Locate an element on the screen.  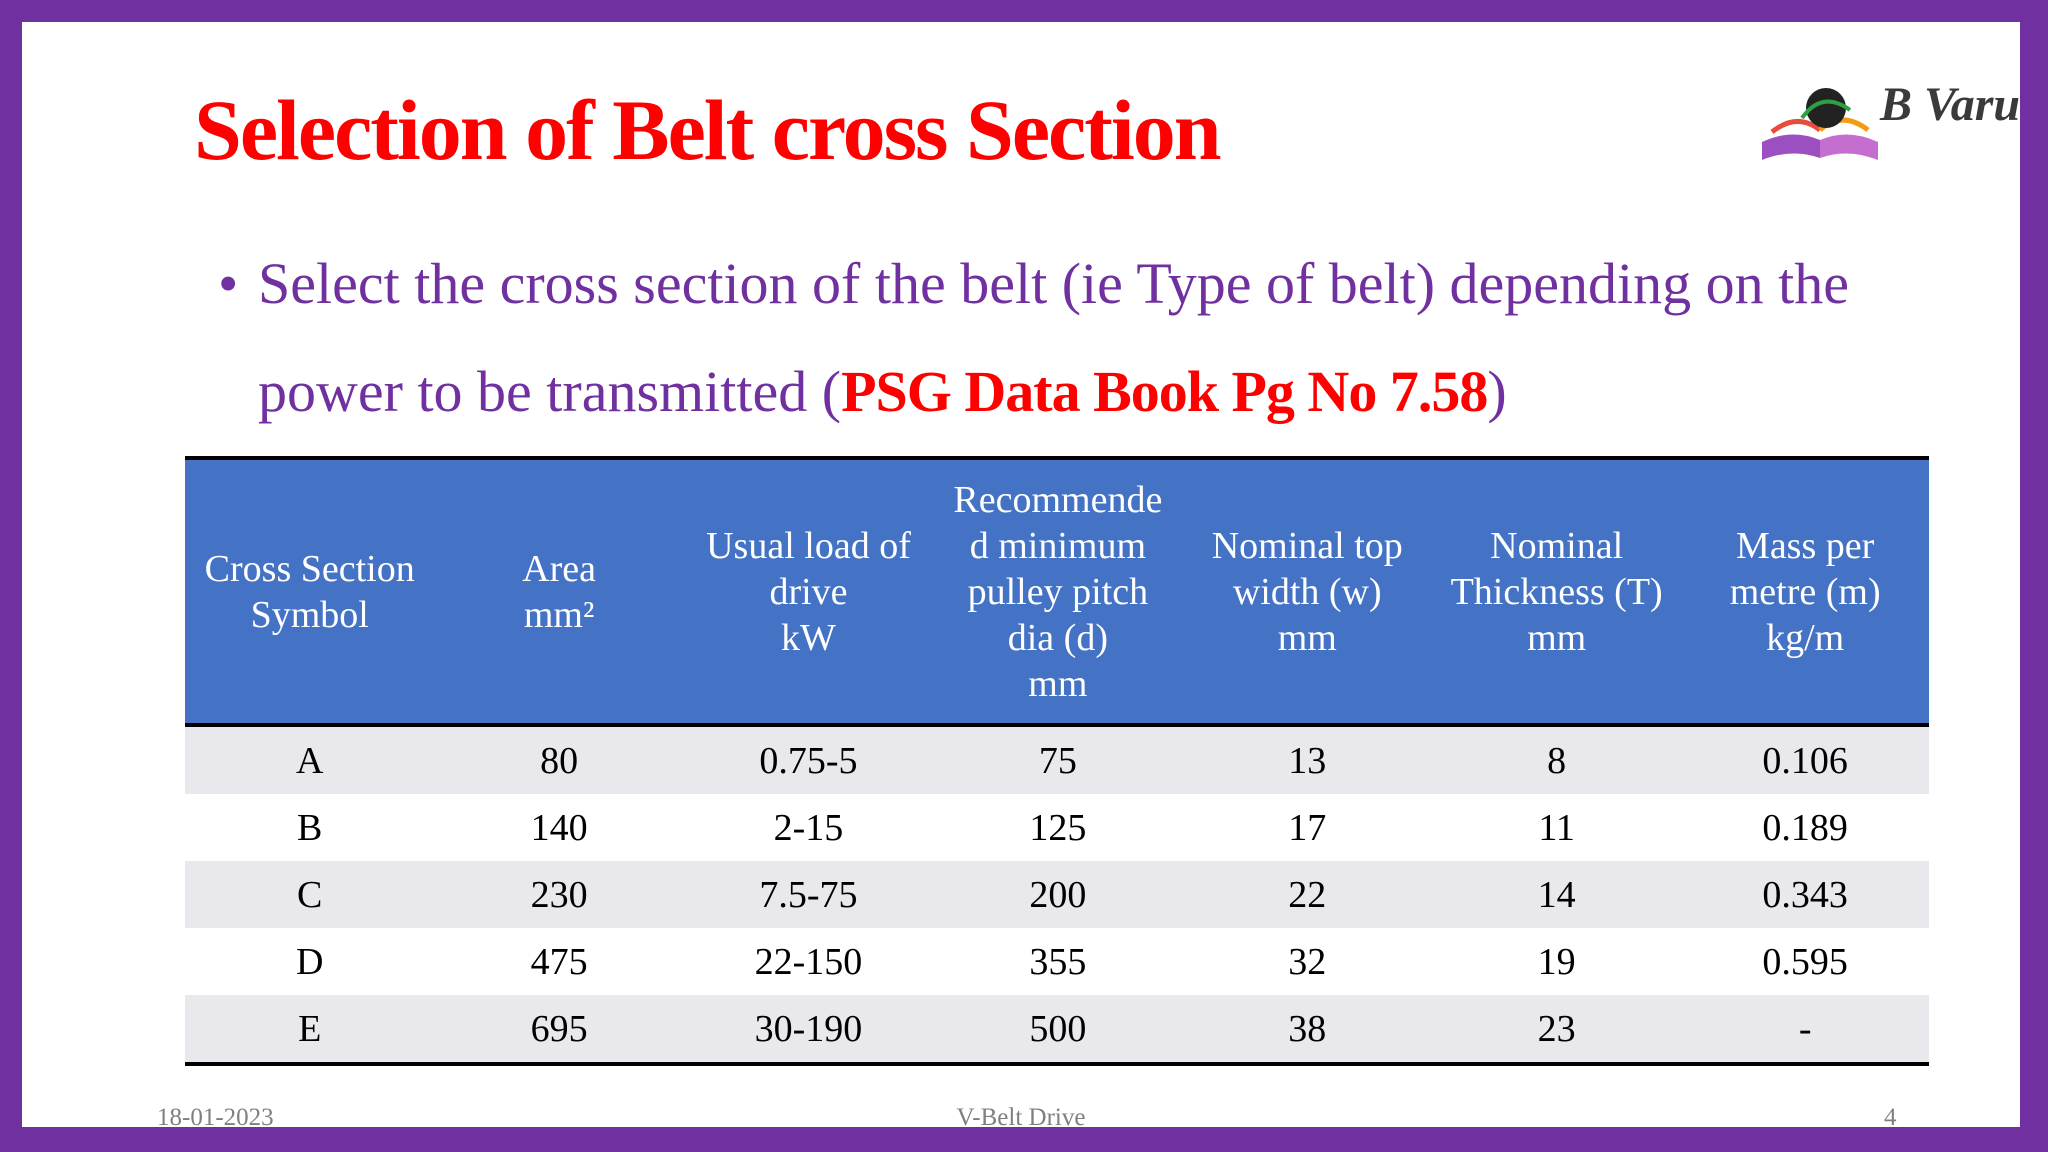
cell-symbol: C is located at coordinates (310, 894).